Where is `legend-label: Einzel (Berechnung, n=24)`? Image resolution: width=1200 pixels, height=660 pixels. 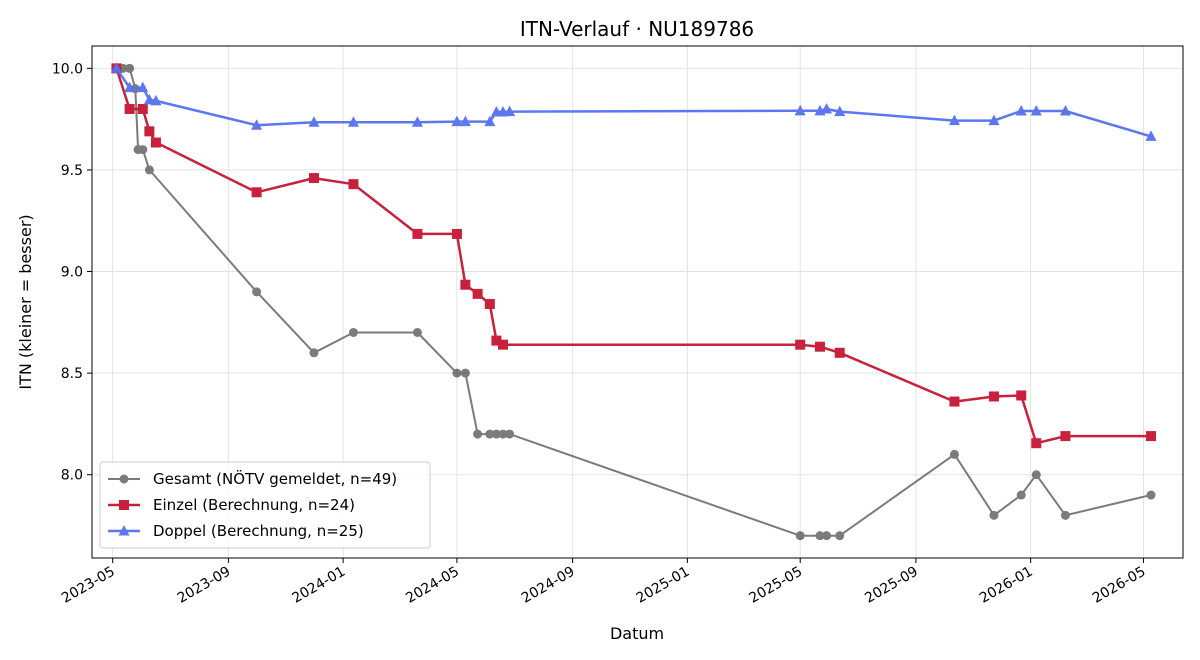
legend-label: Einzel (Berechnung, n=24) is located at coordinates (254, 505).